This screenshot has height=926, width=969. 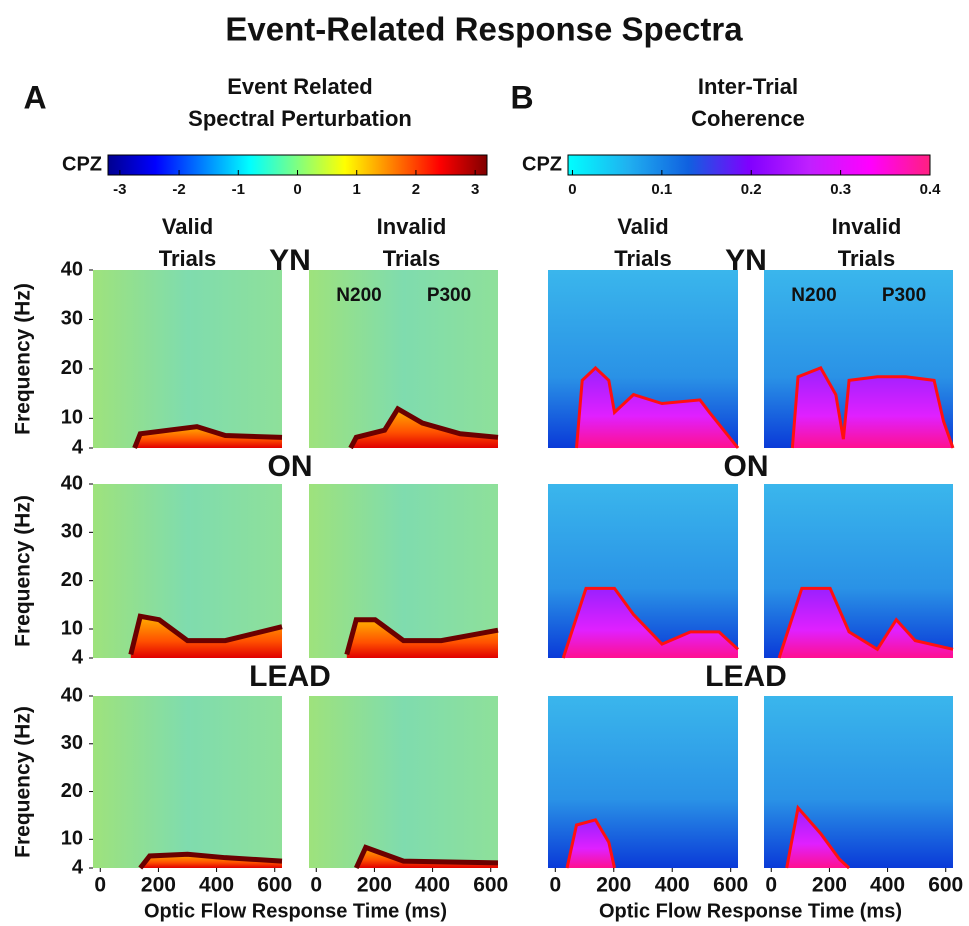 I want to click on colorbar-tick-label: -3, so click(x=119, y=189).